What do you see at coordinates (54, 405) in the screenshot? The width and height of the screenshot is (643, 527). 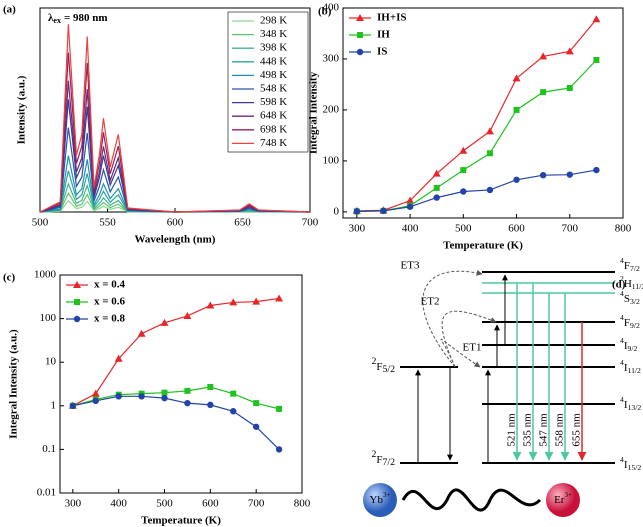 I see `y-tick-label: 1` at bounding box center [54, 405].